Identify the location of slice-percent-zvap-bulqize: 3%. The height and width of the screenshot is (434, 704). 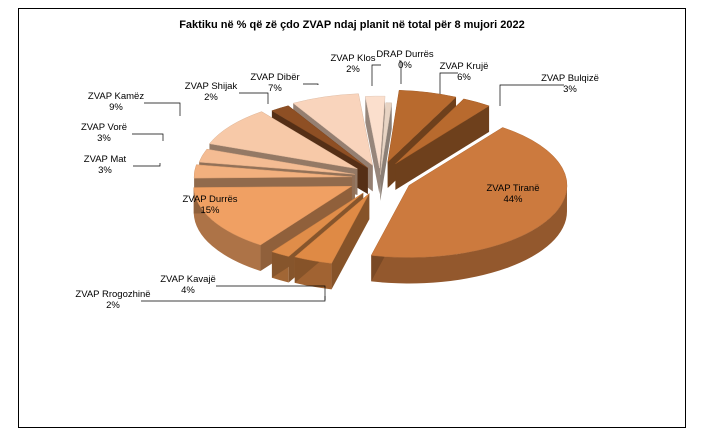
(570, 89).